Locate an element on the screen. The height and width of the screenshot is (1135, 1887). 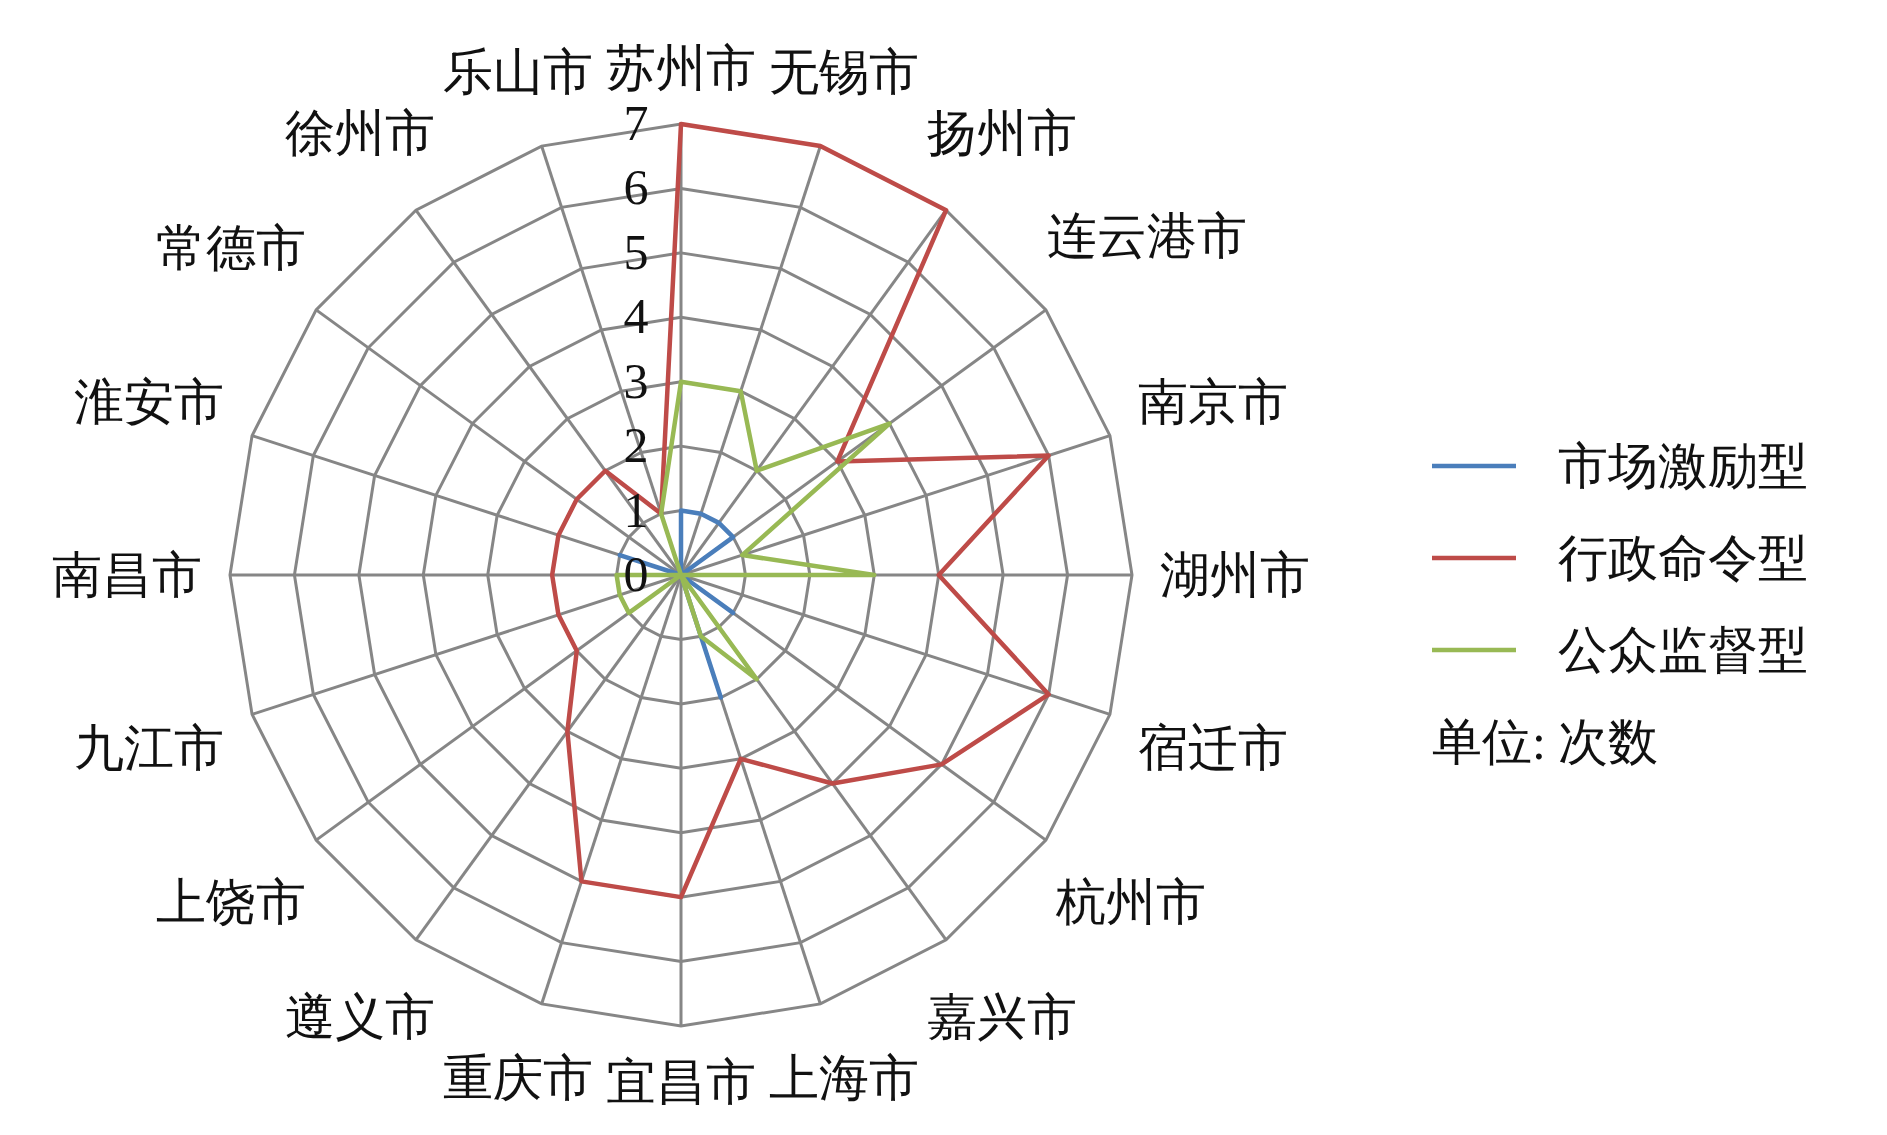
spoke-label: 无锡市 is located at coordinates (844, 72).